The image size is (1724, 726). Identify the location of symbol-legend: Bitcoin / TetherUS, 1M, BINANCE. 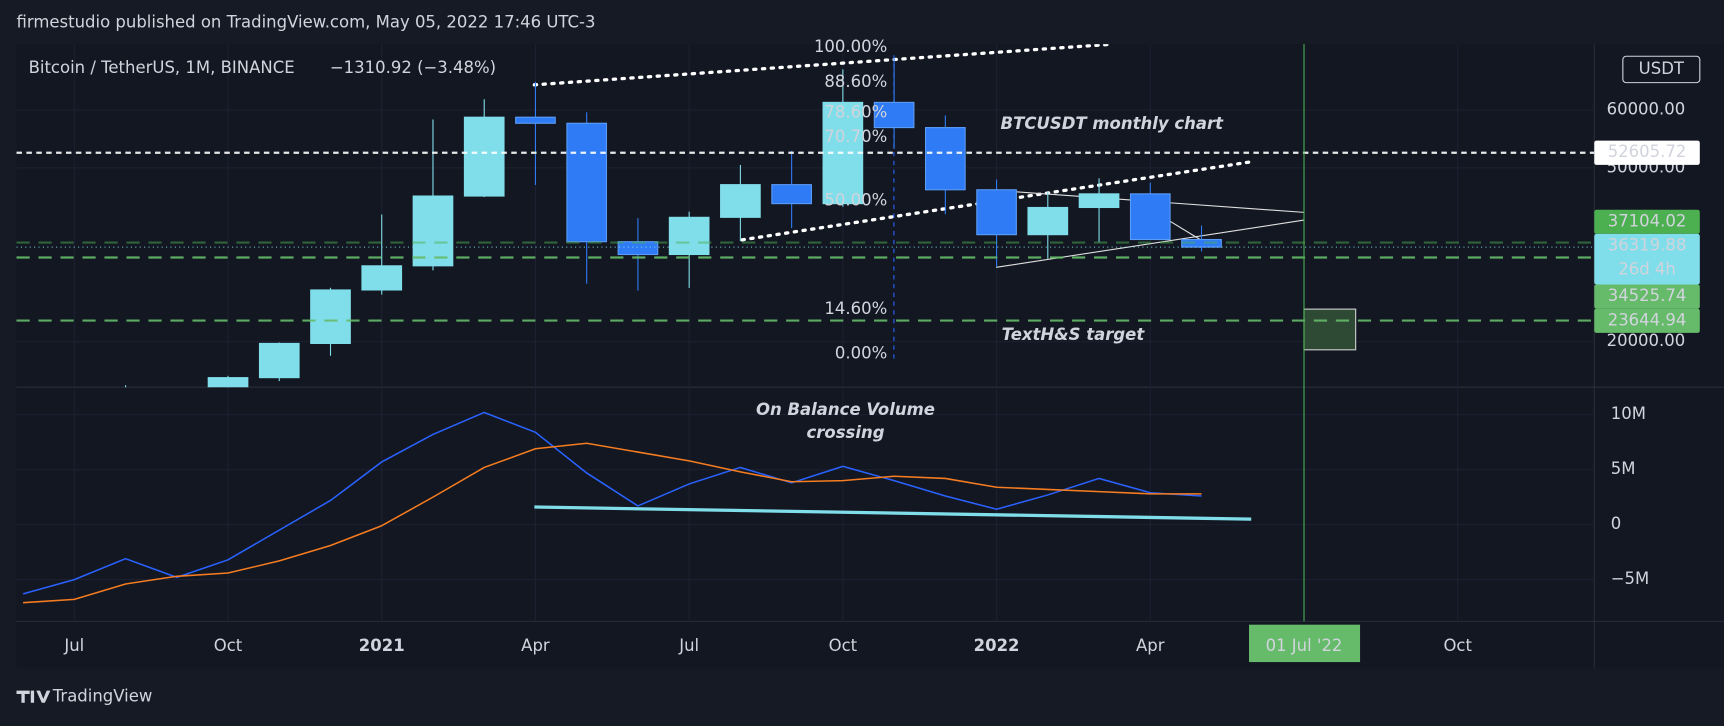
(162, 67).